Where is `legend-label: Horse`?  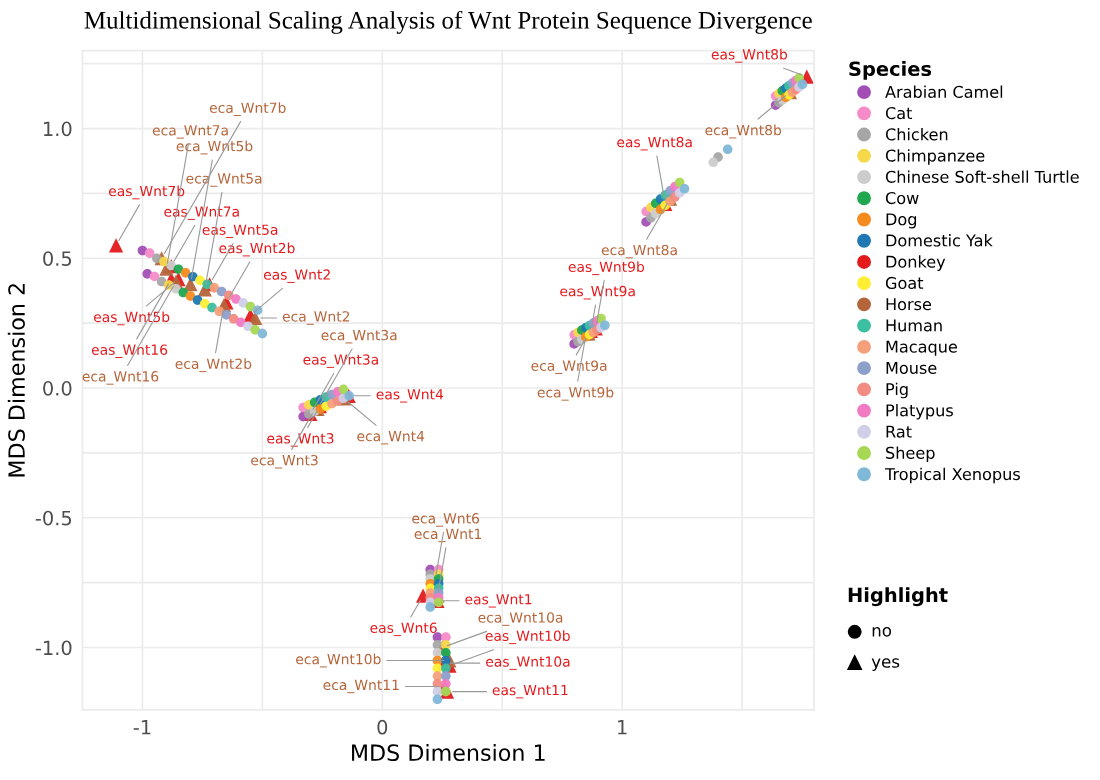
legend-label: Horse is located at coordinates (909, 304).